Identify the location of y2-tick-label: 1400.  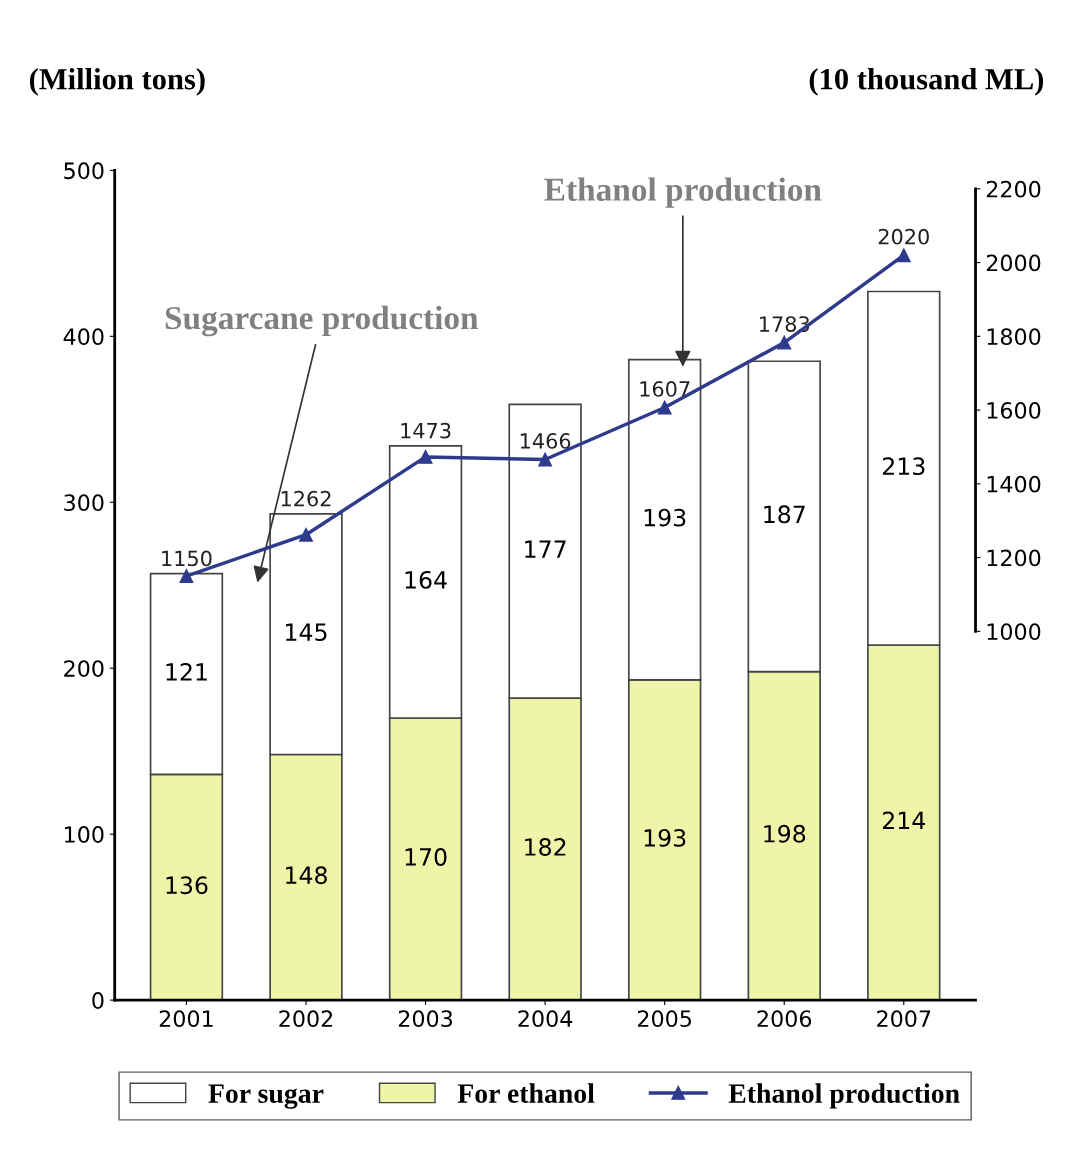
(1014, 484).